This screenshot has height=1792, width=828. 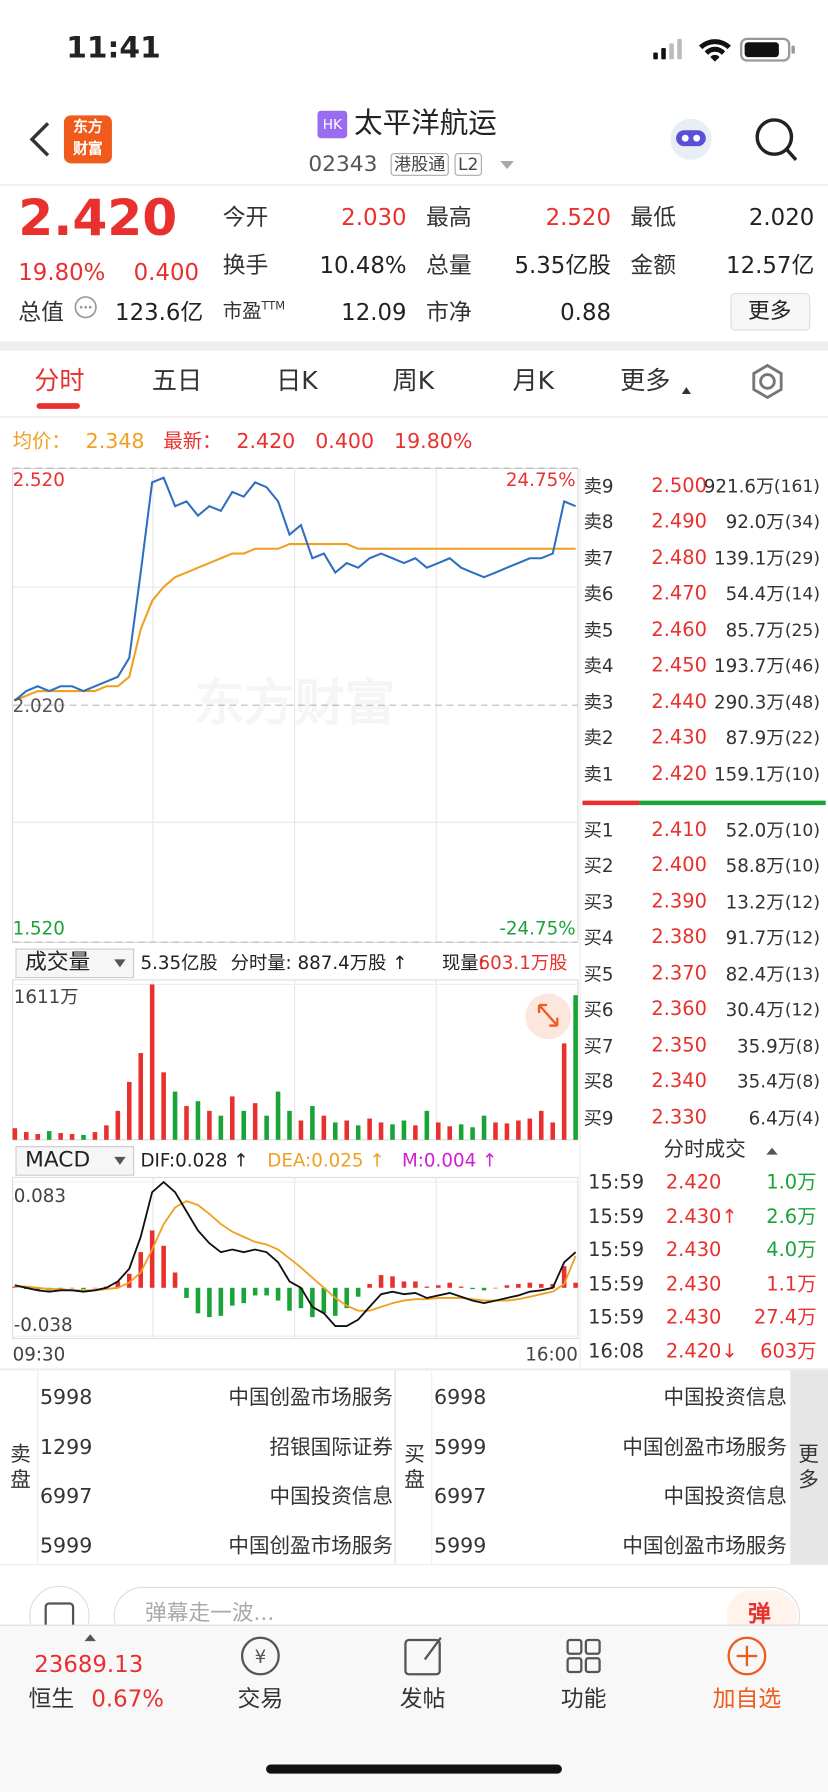 I want to click on nav-item: 功能, so click(x=583, y=1698).